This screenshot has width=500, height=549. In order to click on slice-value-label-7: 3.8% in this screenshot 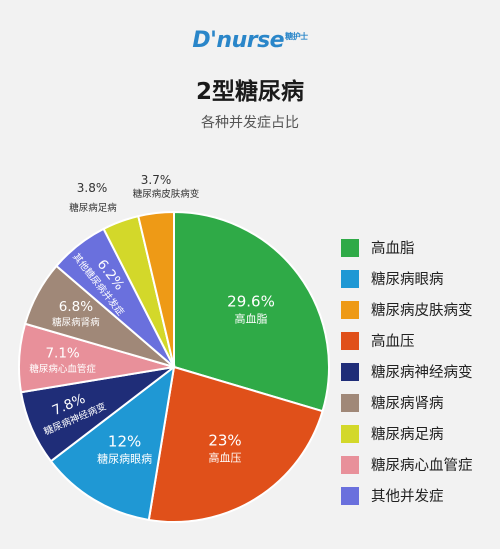, I will do `click(92, 188)`.